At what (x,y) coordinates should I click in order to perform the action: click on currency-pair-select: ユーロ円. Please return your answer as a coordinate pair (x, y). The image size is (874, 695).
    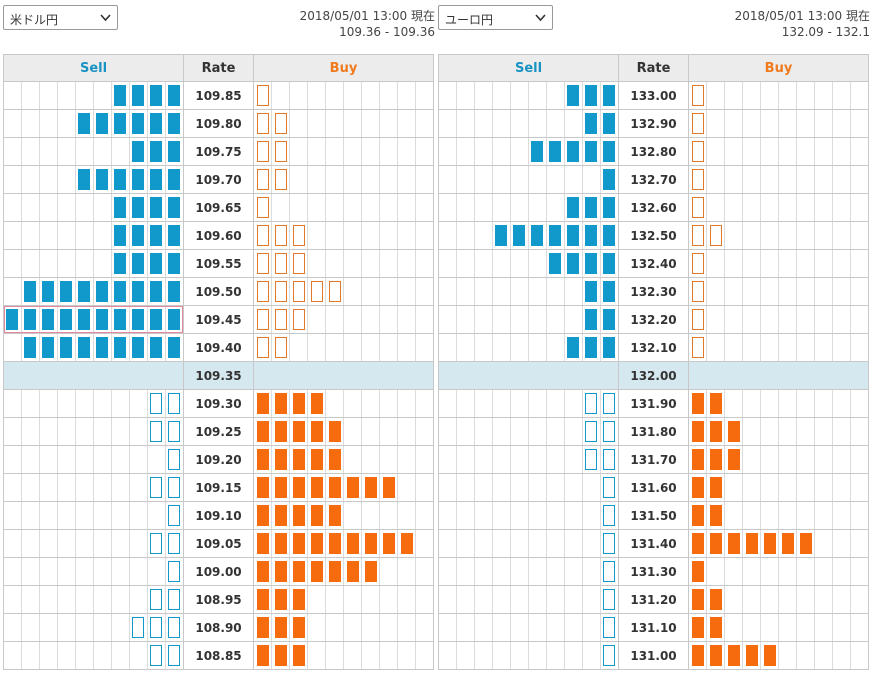
    Looking at the image, I should click on (495, 17).